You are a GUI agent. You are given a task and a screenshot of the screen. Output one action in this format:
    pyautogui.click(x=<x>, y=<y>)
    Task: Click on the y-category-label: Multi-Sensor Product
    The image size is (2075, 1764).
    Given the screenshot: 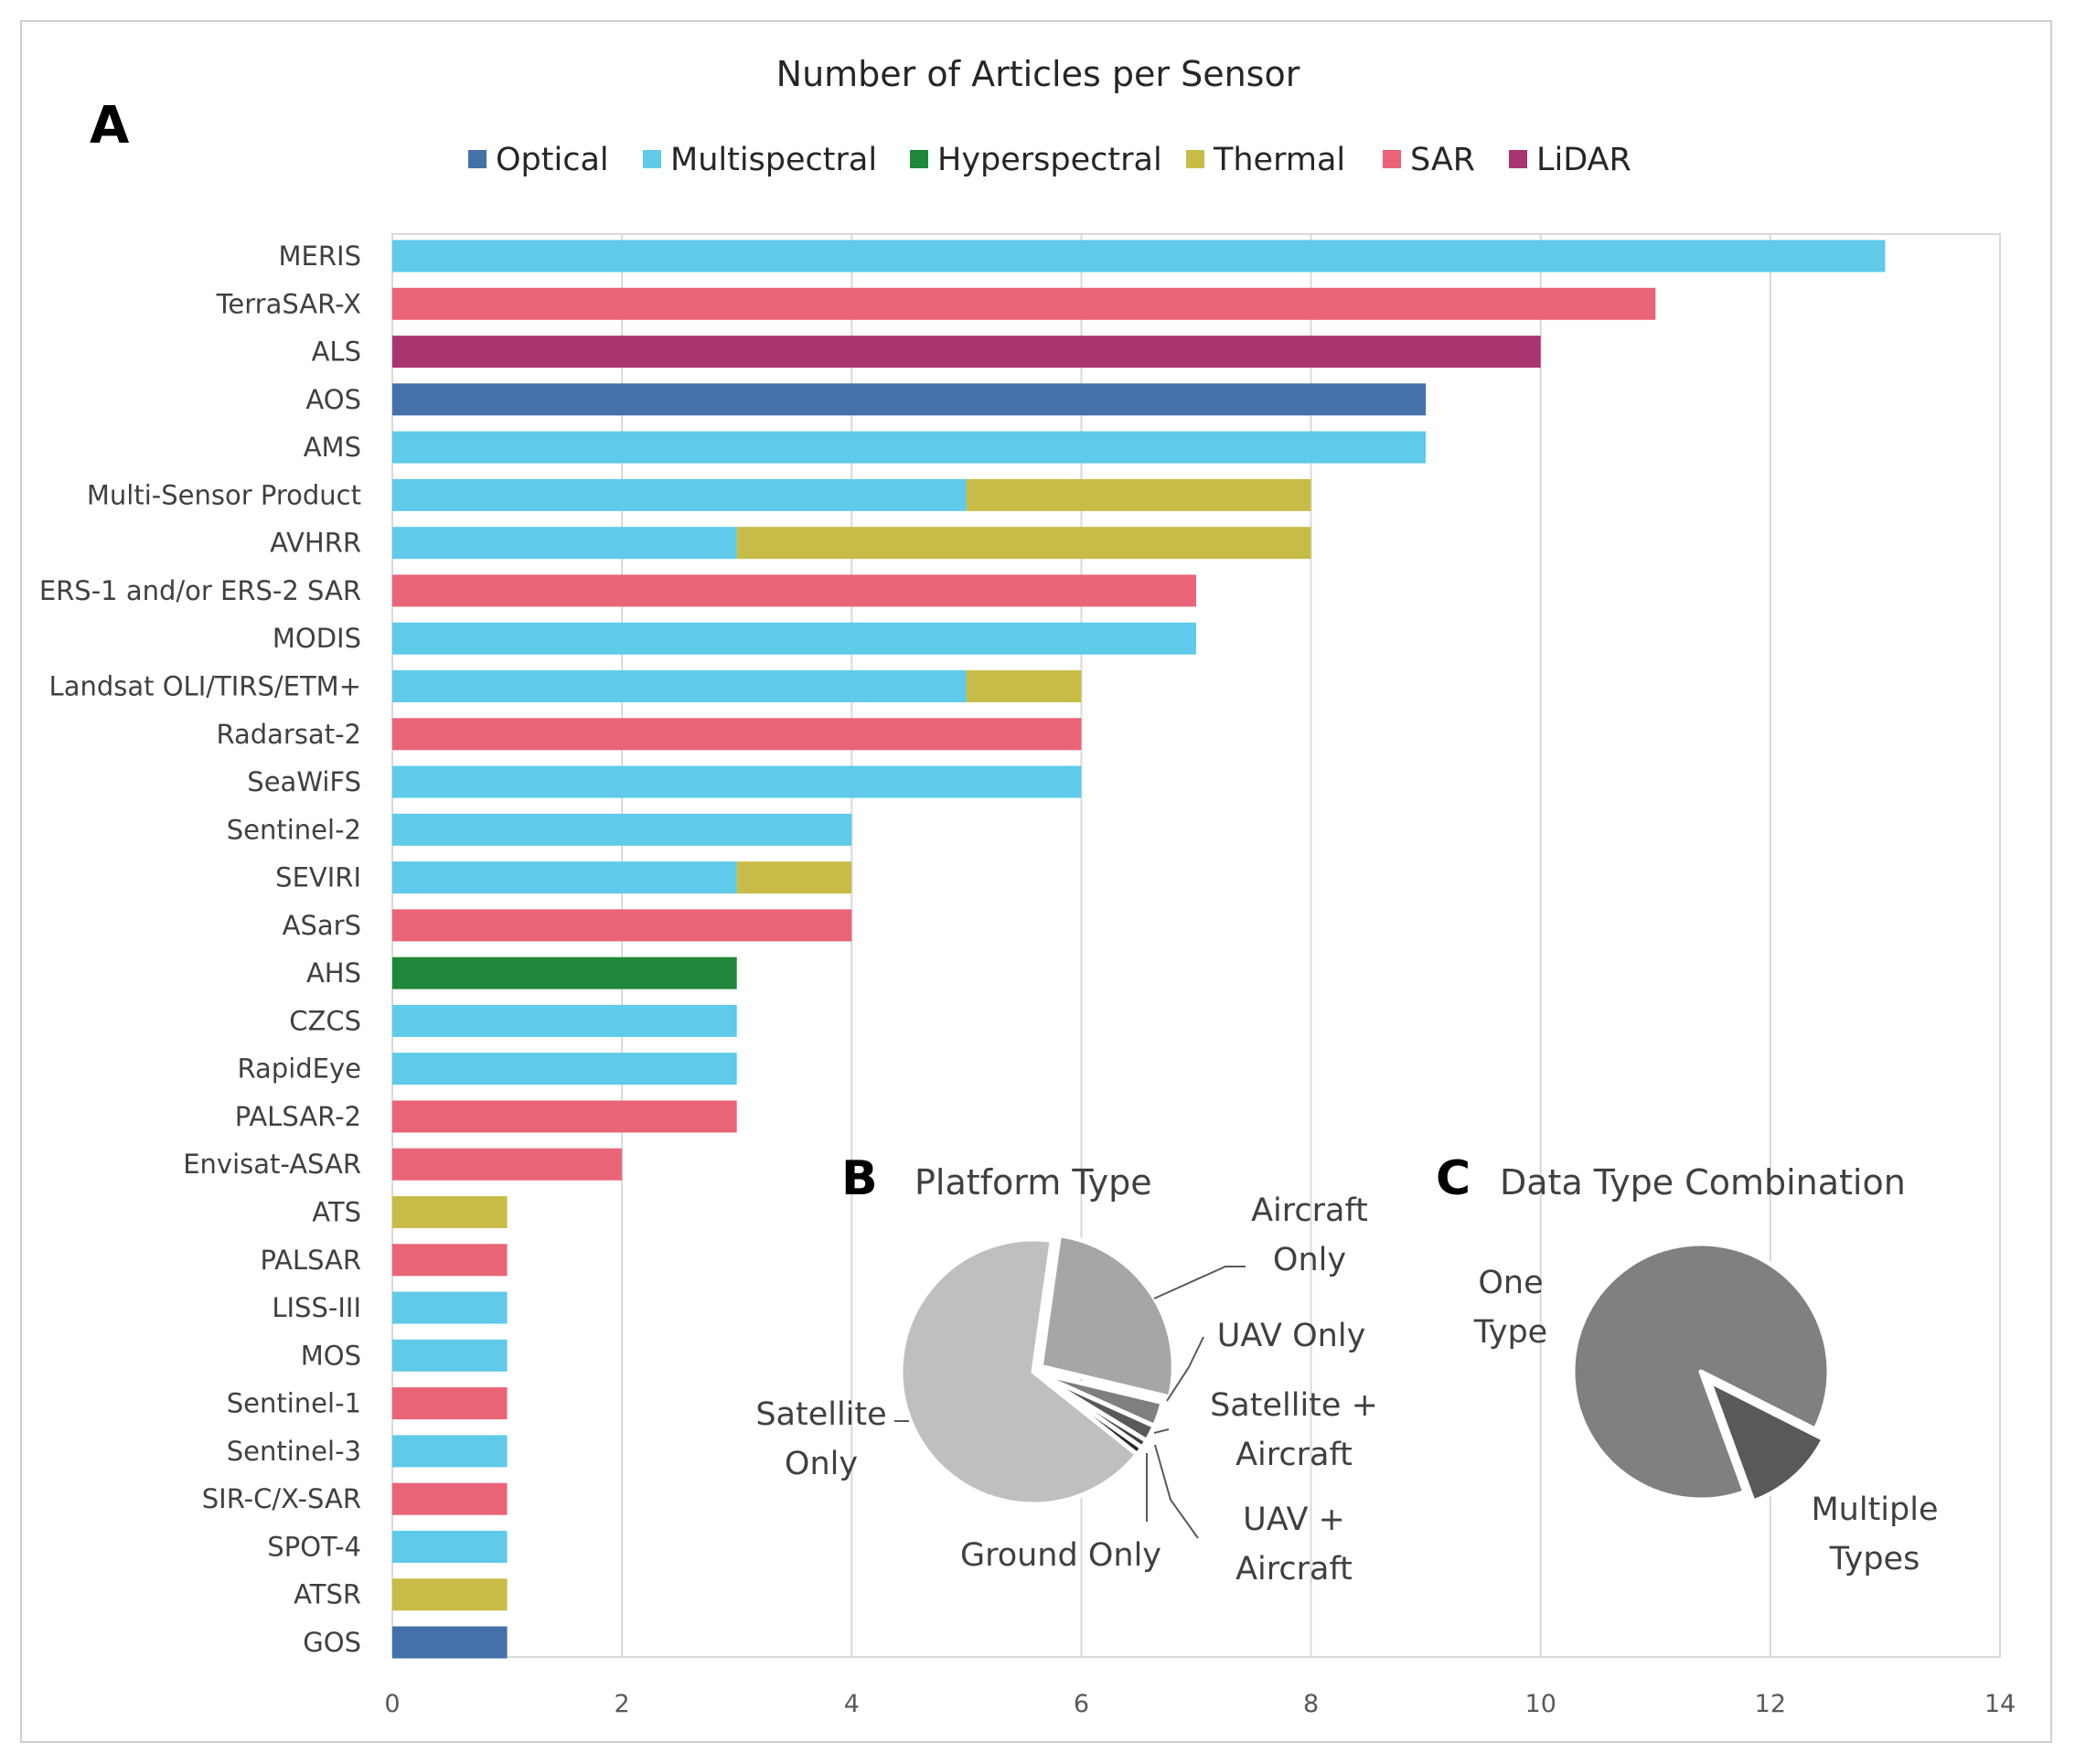 What is the action you would take?
    pyautogui.click(x=224, y=494)
    